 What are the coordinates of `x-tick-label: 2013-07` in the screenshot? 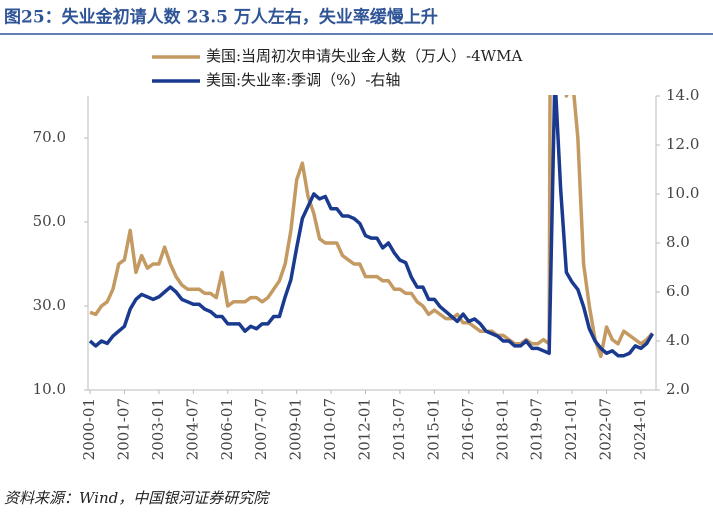 It's located at (399, 429).